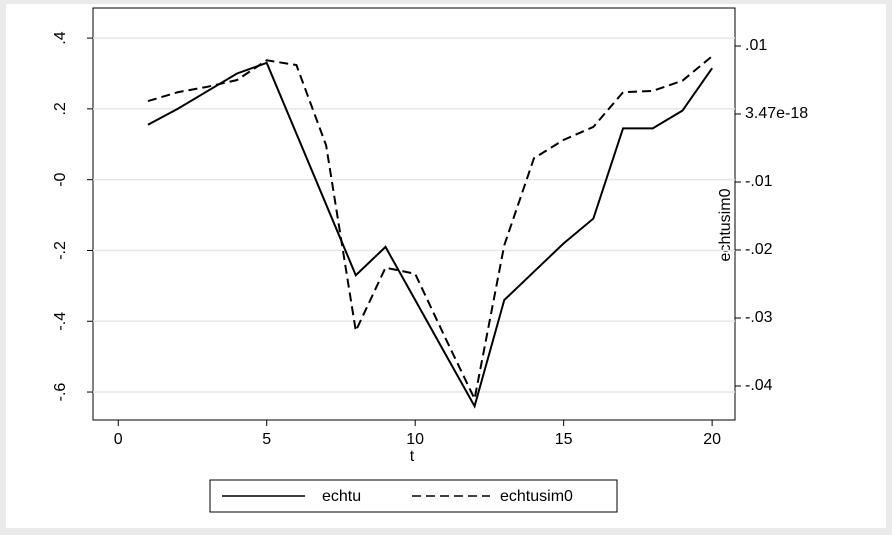  Describe the element at coordinates (60, 37) in the screenshot. I see `y-tick-label: .4` at that location.